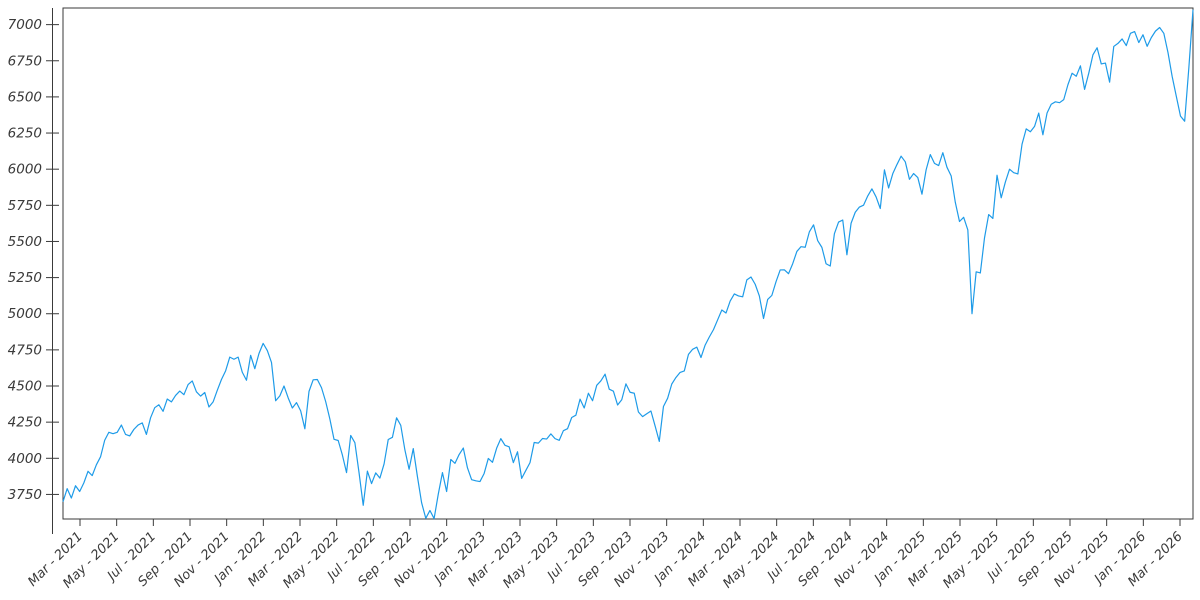  I want to click on y-tick-label: 4250, so click(25, 423).